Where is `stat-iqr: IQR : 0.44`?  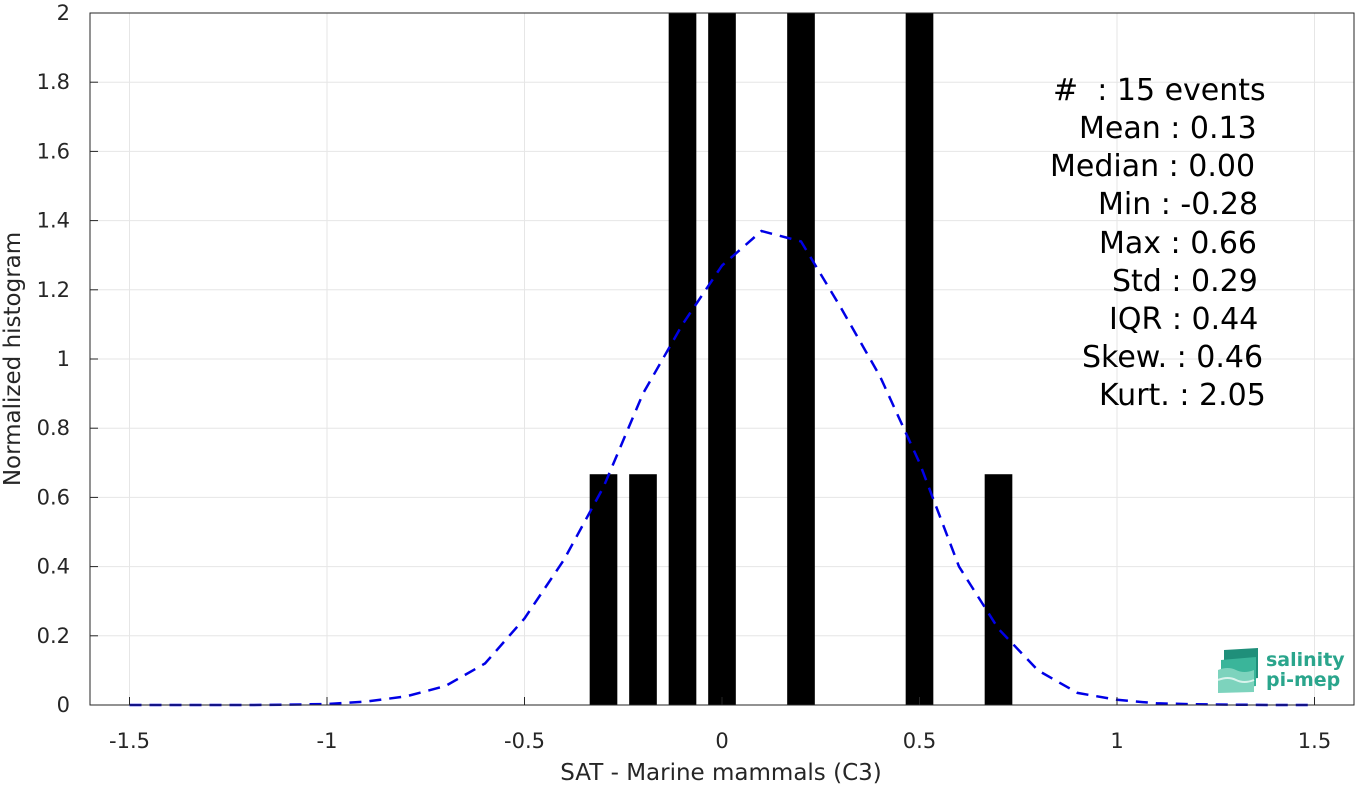 stat-iqr: IQR : 0.44 is located at coordinates (1184, 319).